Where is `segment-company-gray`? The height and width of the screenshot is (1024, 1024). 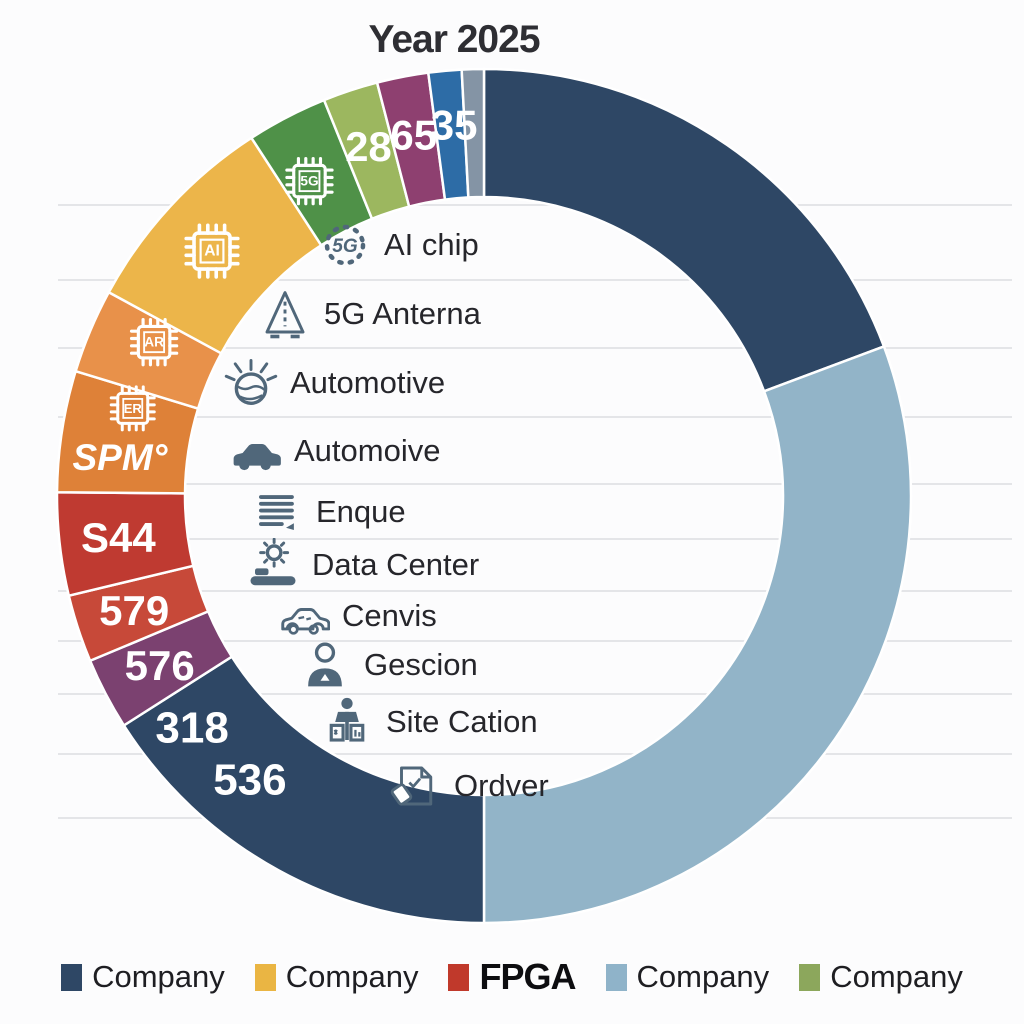
segment-company-gray is located at coordinates (473, 133).